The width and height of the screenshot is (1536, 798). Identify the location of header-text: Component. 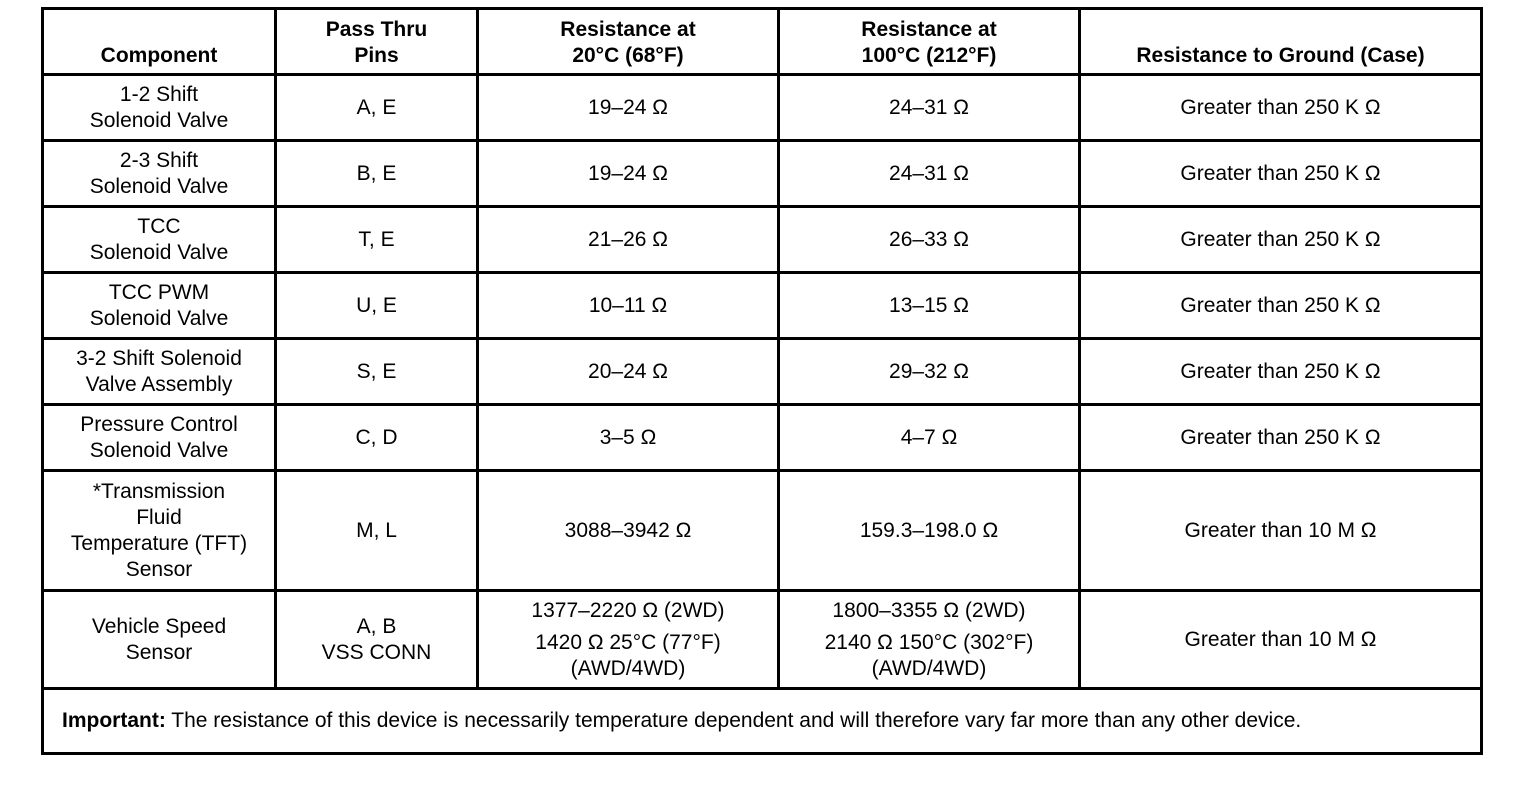
(159, 55).